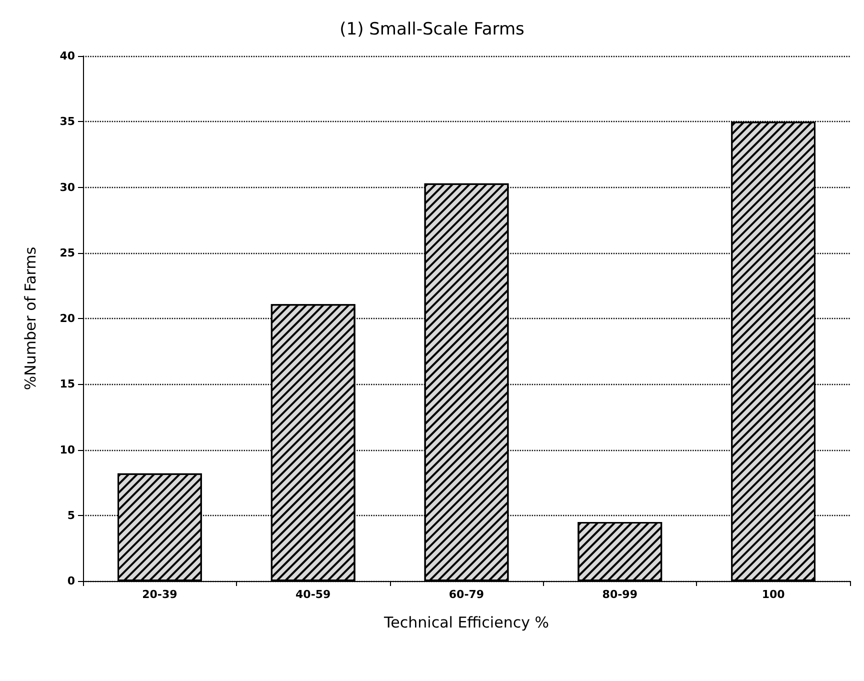 Image resolution: width=864 pixels, height=681 pixels. Describe the element at coordinates (432, 30) in the screenshot. I see `chart-title: (1) Small-Scale Farms` at that location.